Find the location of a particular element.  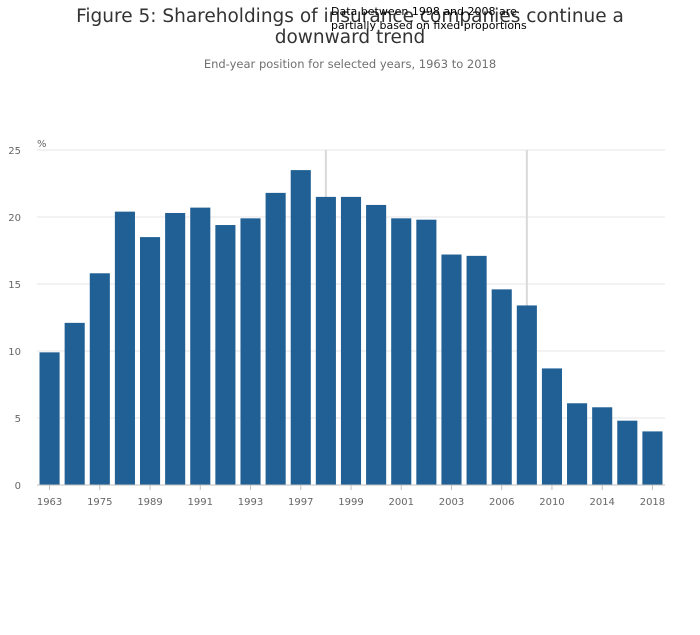

x-tick-label: 2014 is located at coordinates (601, 502).